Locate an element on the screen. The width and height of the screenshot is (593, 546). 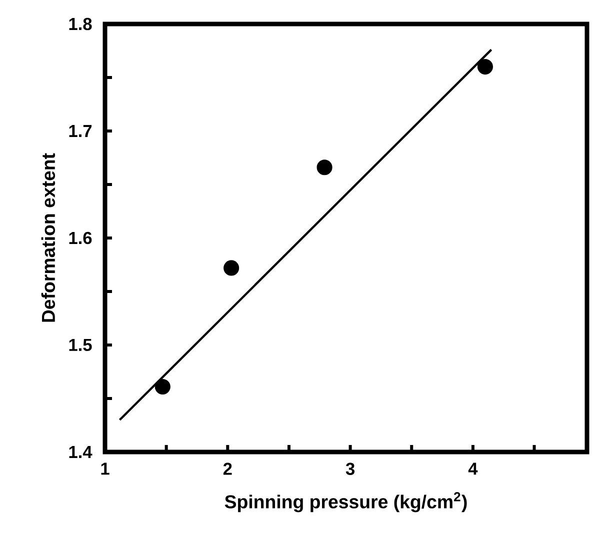
x-tick-label: 4 is located at coordinates (473, 468).